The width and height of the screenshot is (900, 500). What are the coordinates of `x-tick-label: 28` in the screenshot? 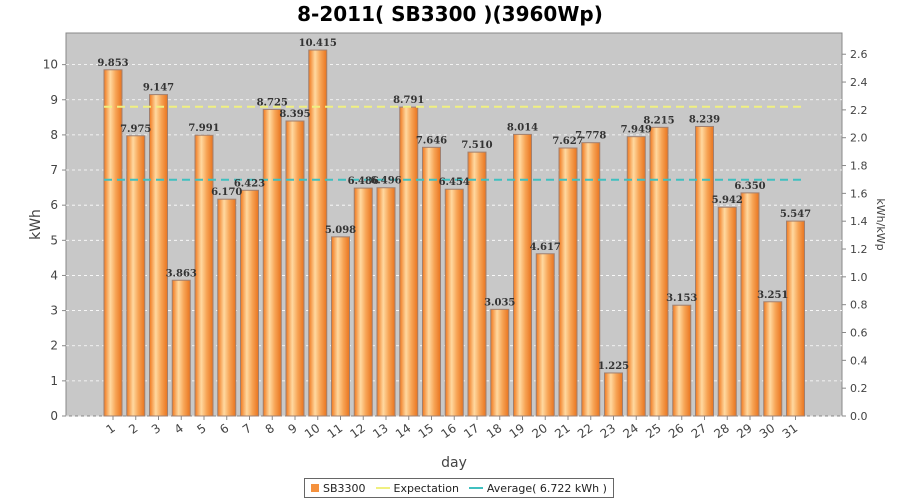 It's located at (721, 431).